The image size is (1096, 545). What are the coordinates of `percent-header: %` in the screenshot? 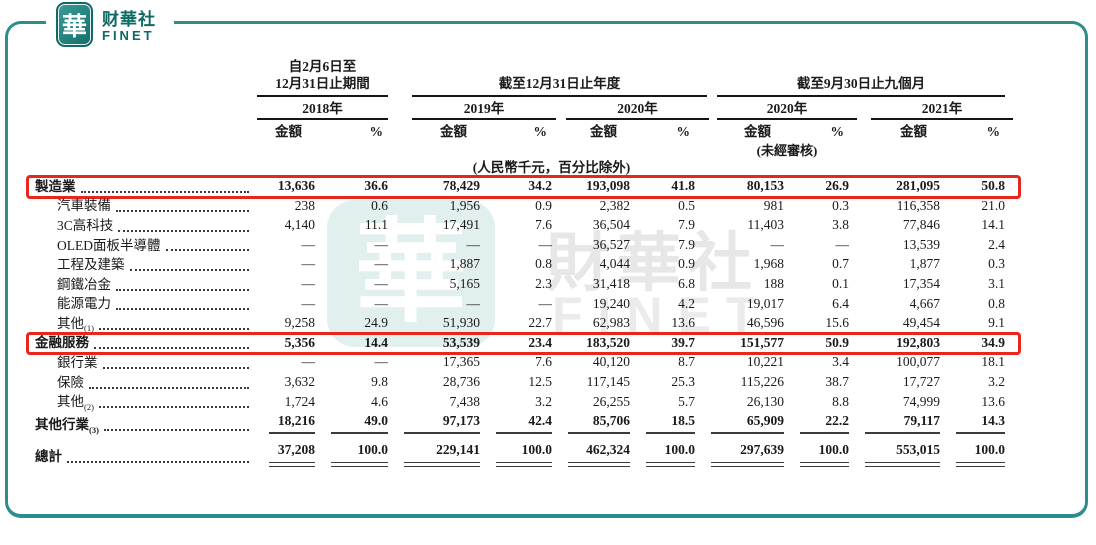 It's located at (837, 131).